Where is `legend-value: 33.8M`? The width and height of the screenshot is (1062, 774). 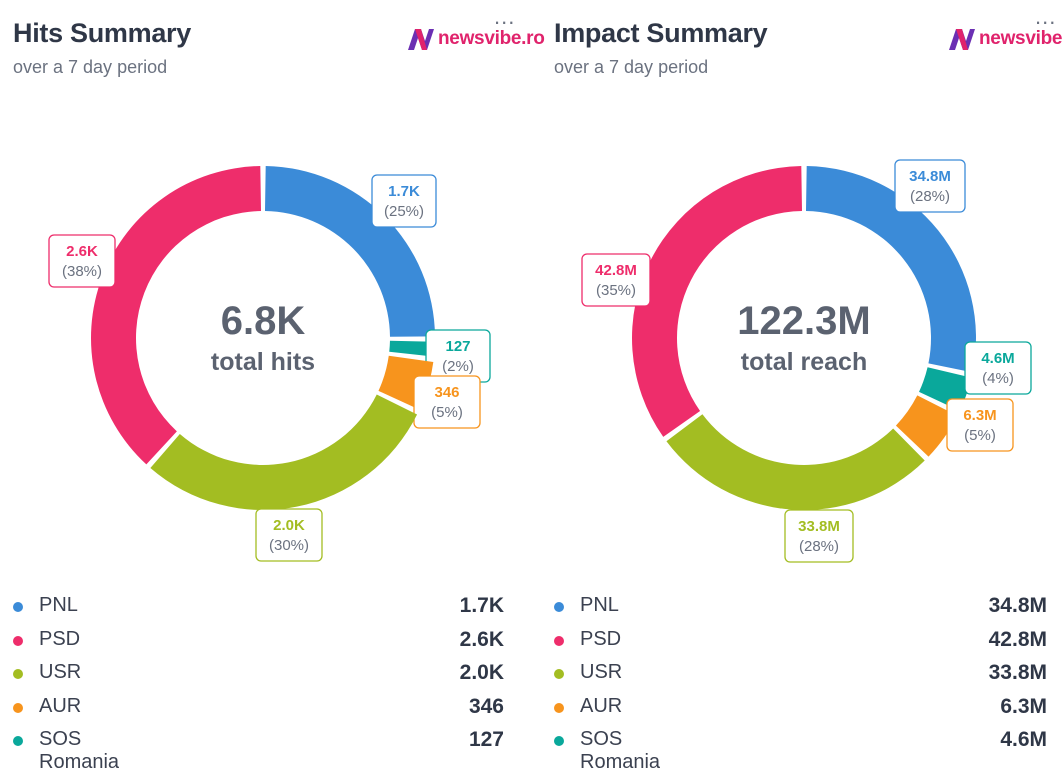 legend-value: 33.8M is located at coordinates (1017, 673).